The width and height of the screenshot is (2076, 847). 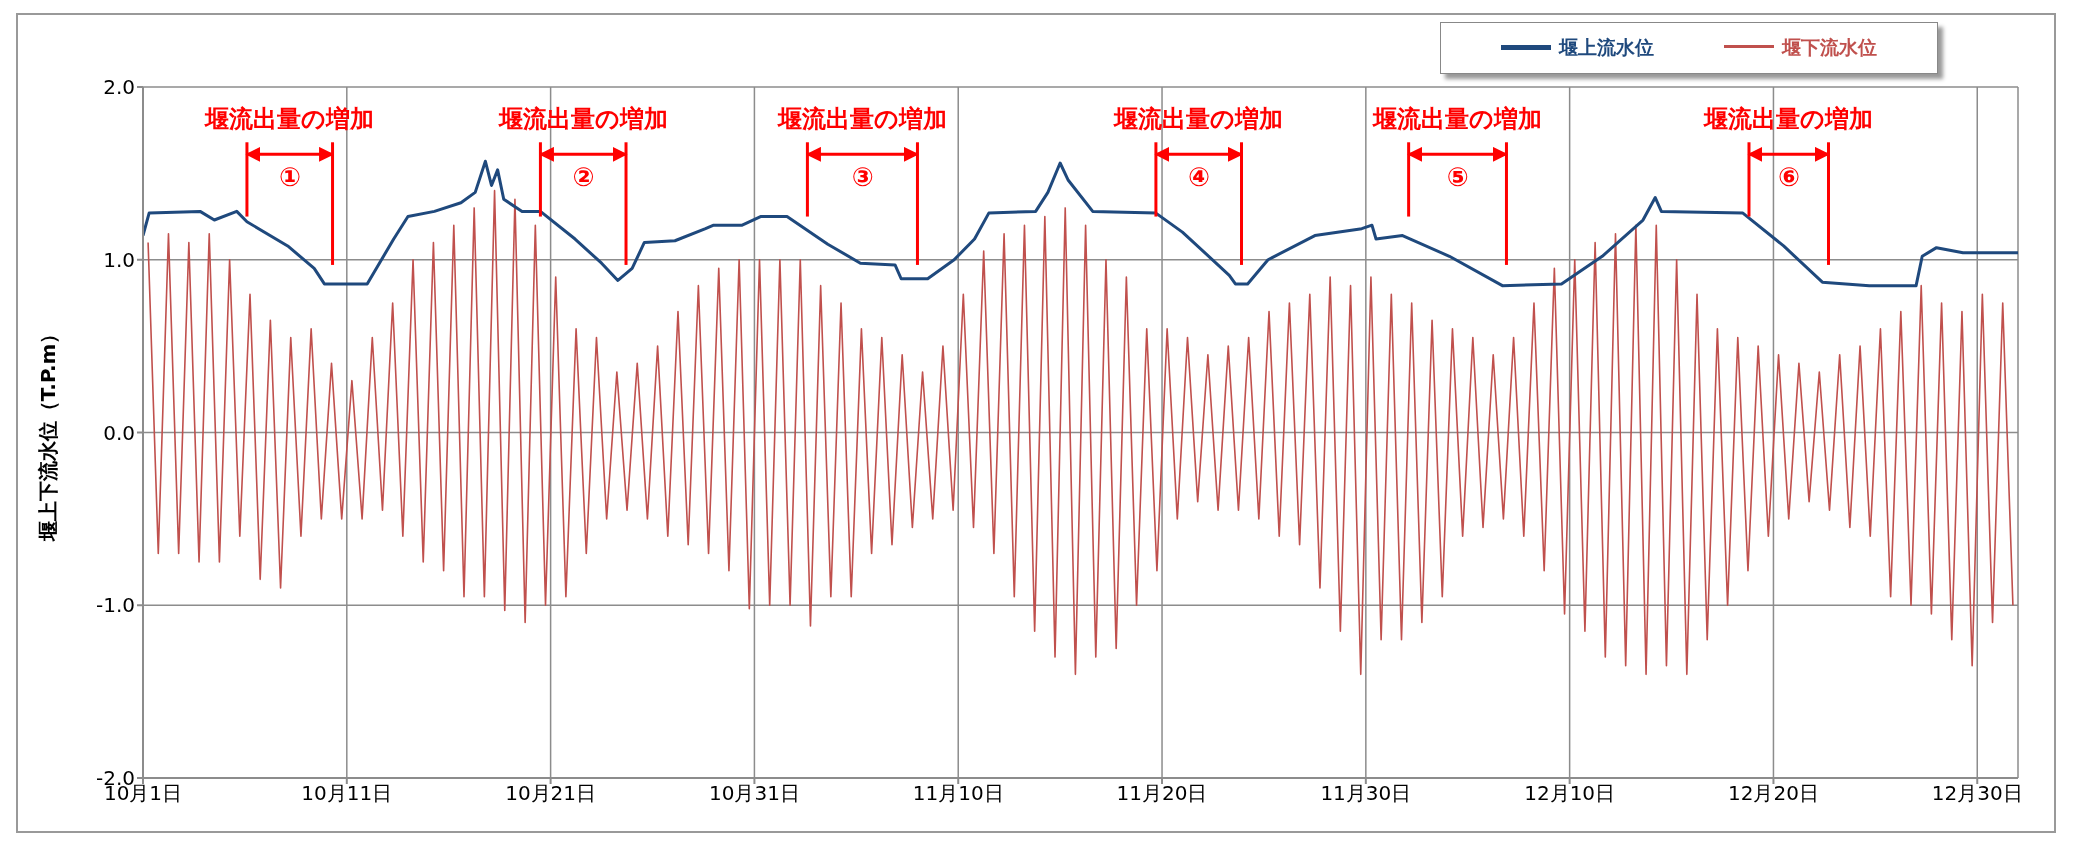 What do you see at coordinates (1788, 177) in the screenshot?
I see `ref-line-label: ⑥` at bounding box center [1788, 177].